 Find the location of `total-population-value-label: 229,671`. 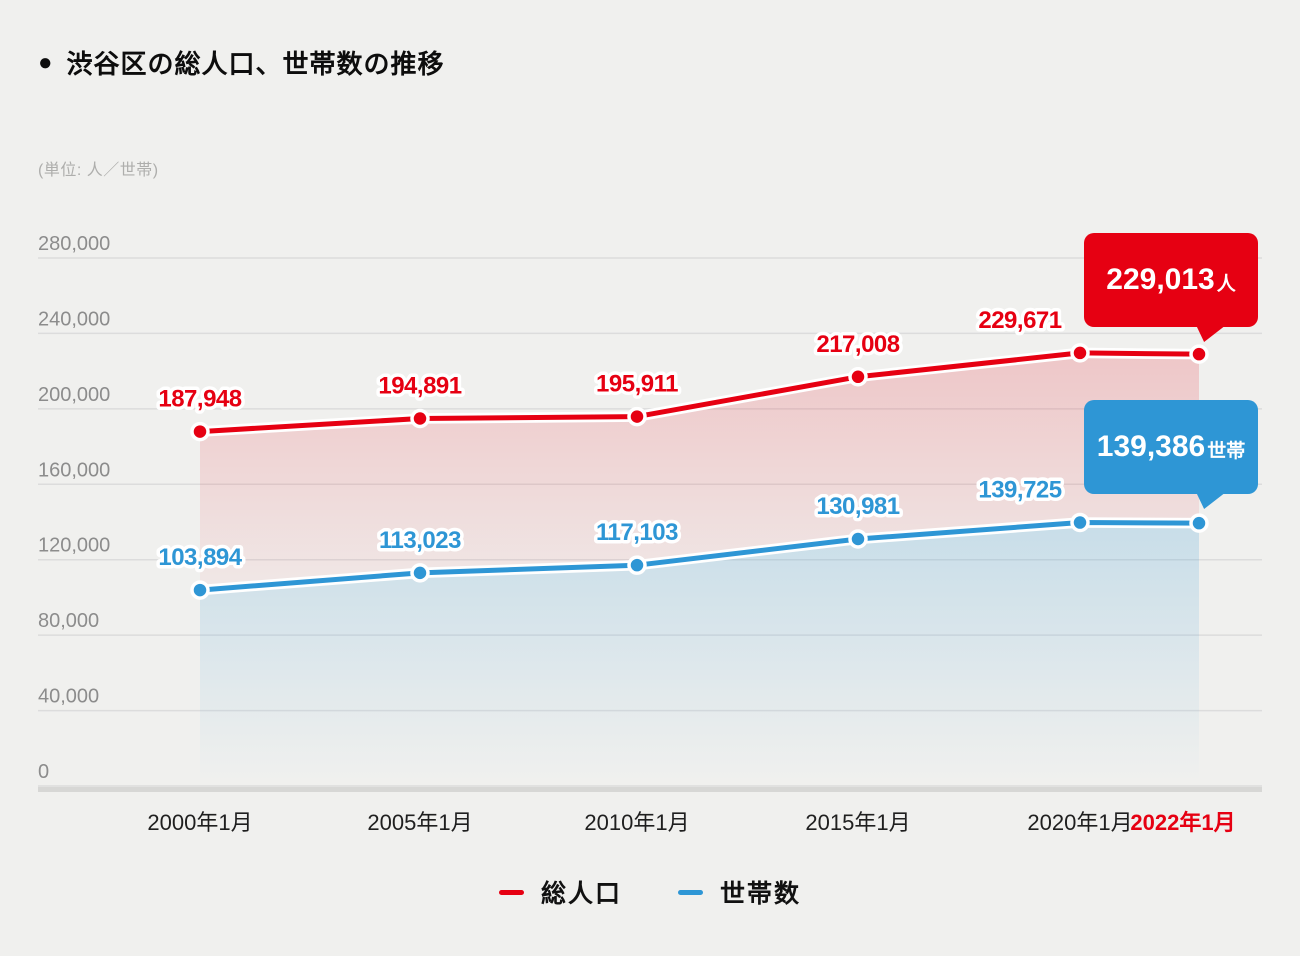

total-population-value-label: 229,671 is located at coordinates (1019, 320).